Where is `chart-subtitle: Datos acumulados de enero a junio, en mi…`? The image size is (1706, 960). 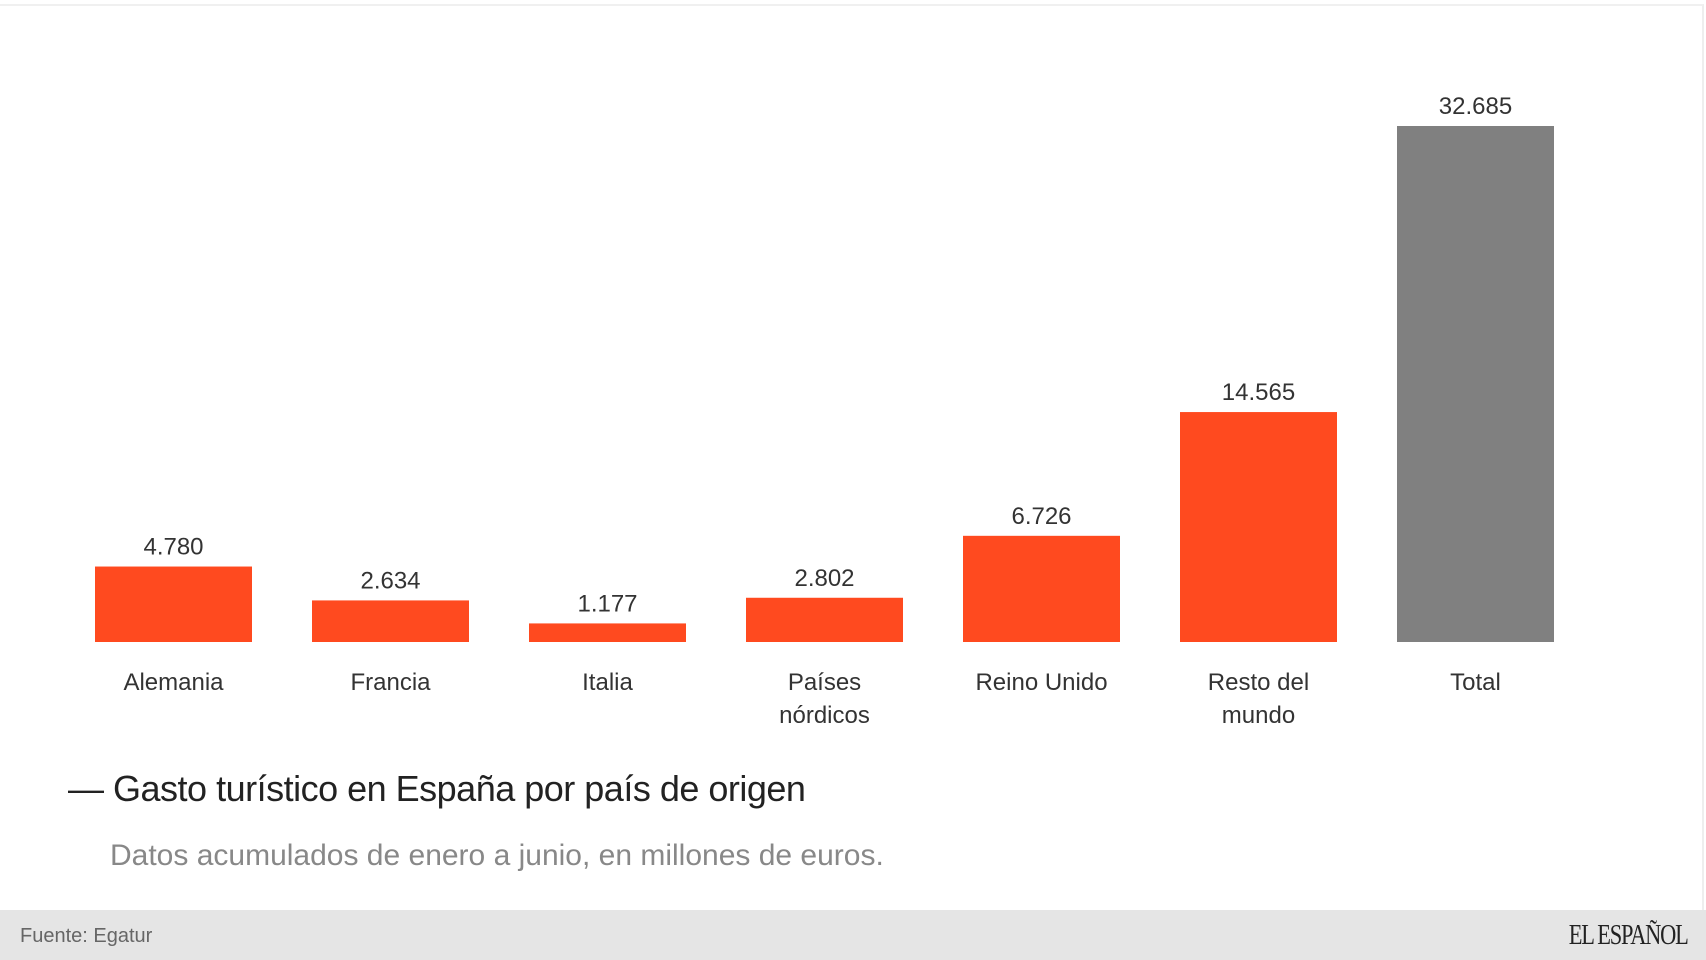
chart-subtitle: Datos acumulados de enero a junio, en mi… is located at coordinates (497, 855).